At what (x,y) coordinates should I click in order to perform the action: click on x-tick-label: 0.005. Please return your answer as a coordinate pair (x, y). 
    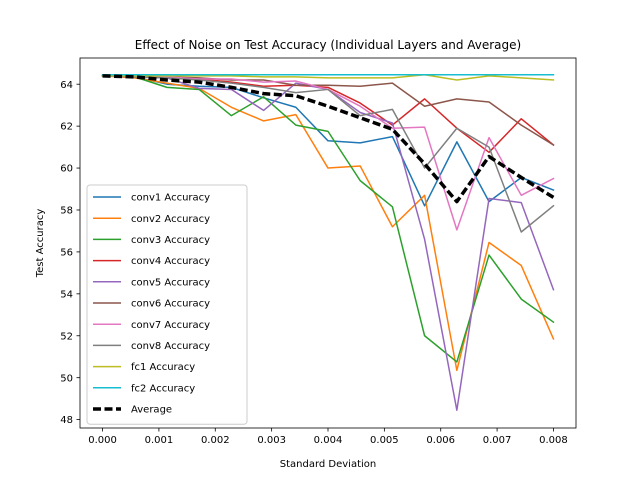
    Looking at the image, I should click on (384, 440).